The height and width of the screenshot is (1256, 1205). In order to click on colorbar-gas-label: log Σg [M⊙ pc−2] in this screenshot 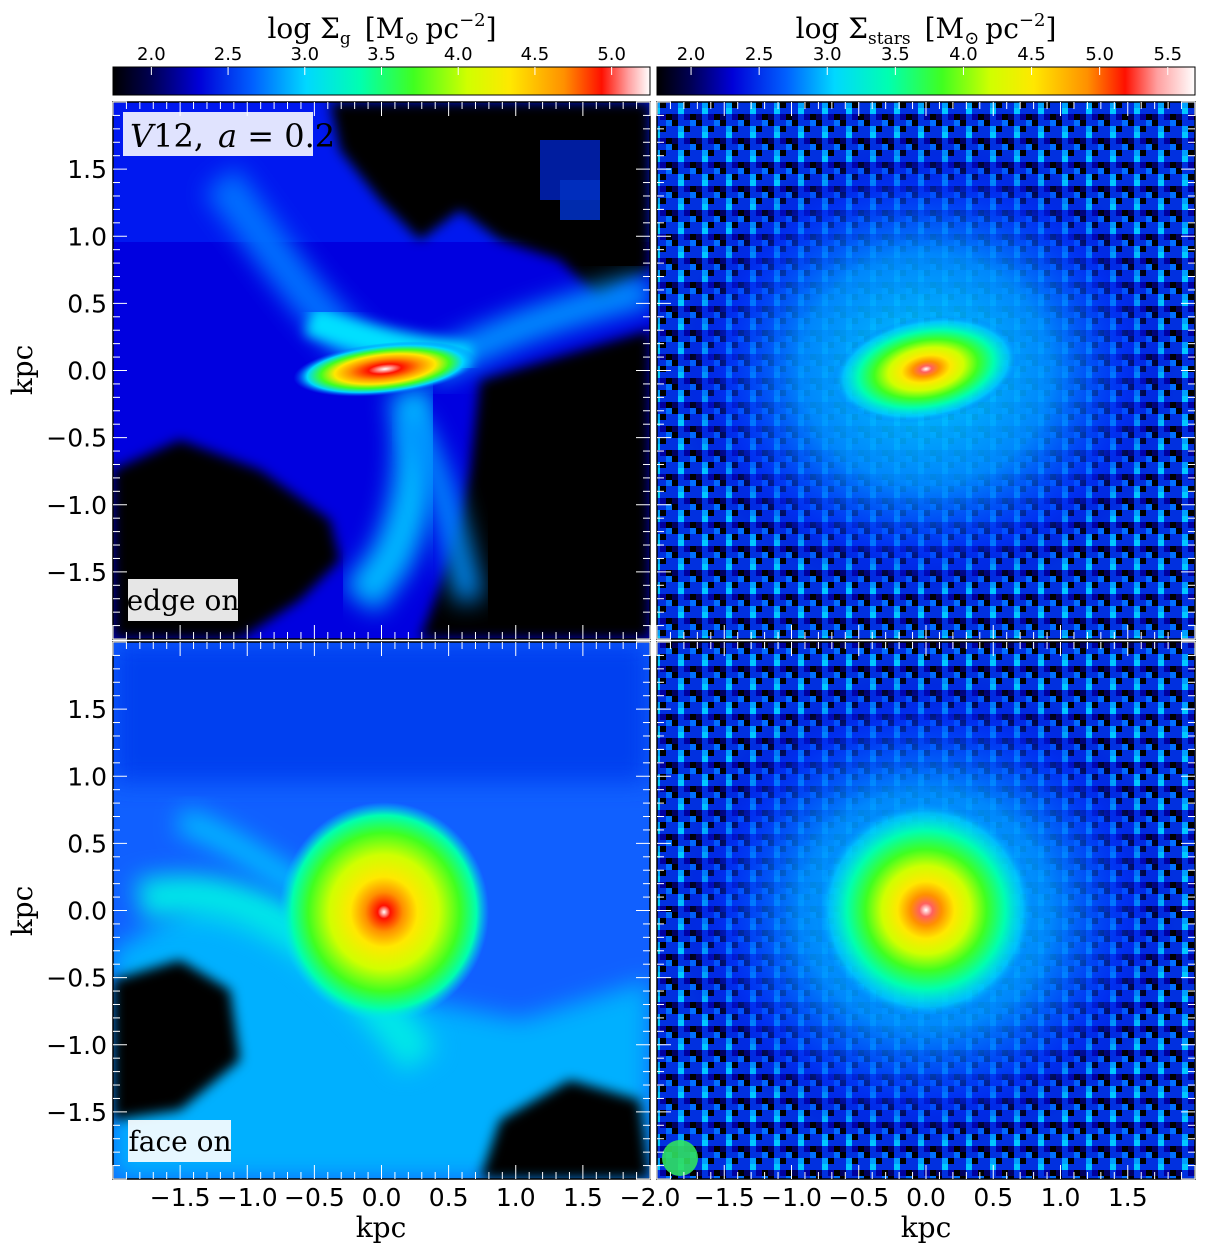, I will do `click(381, 29)`.